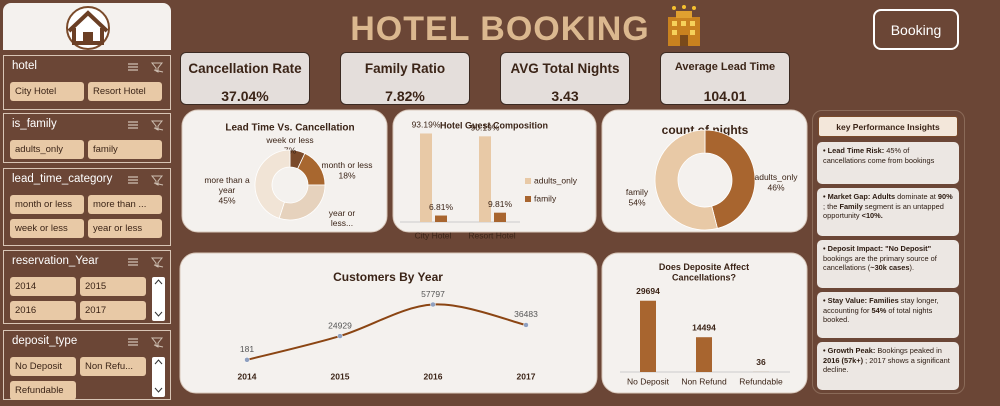  I want to click on chart-title: Customers By Year, so click(388, 277).